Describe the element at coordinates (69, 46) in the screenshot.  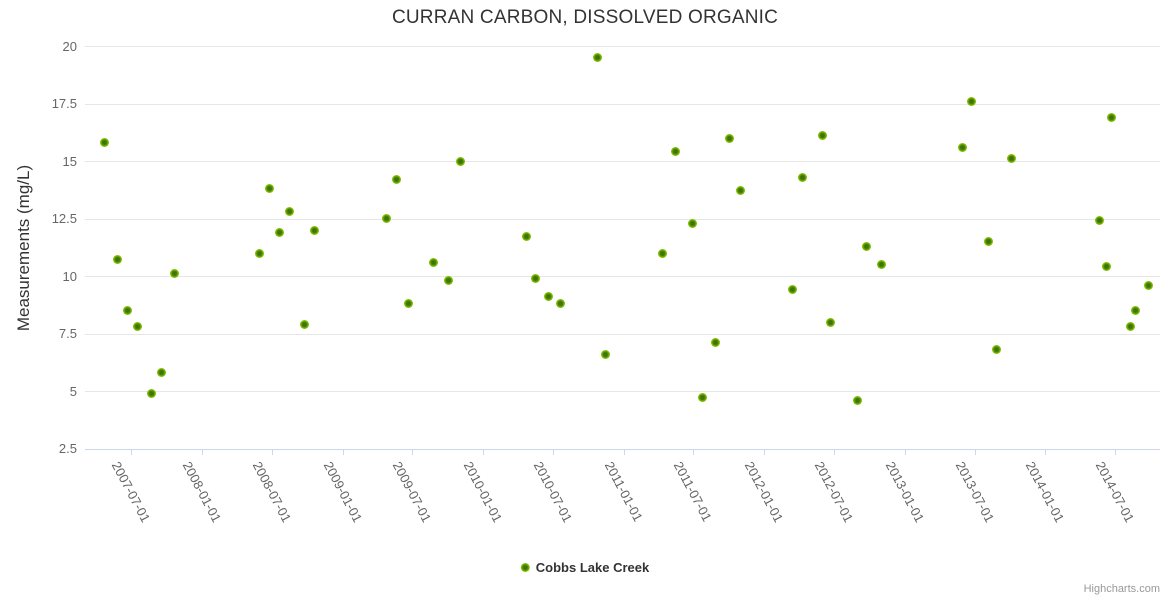
I see `y-axis-tick-label: 20` at that location.